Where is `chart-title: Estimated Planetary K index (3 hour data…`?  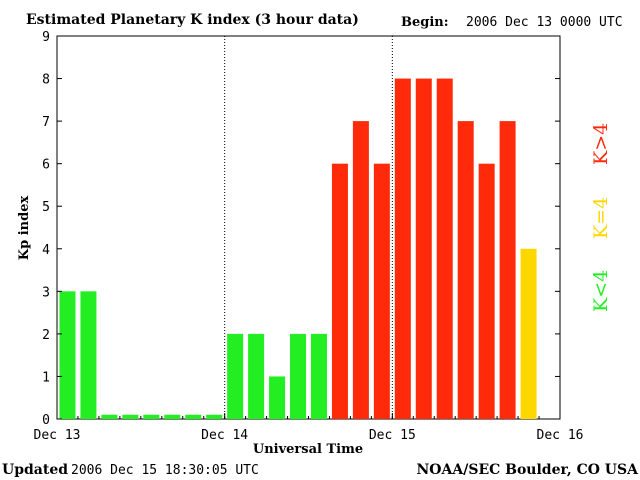 chart-title: Estimated Planetary K index (3 hour data… is located at coordinates (192, 20).